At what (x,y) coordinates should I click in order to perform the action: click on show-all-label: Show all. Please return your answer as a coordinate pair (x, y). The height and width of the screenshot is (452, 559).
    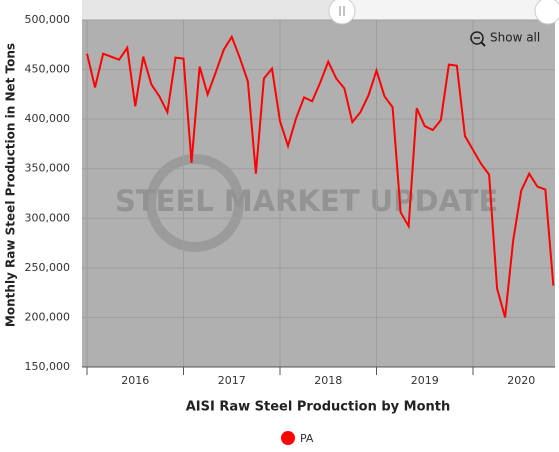
    Looking at the image, I should click on (515, 38).